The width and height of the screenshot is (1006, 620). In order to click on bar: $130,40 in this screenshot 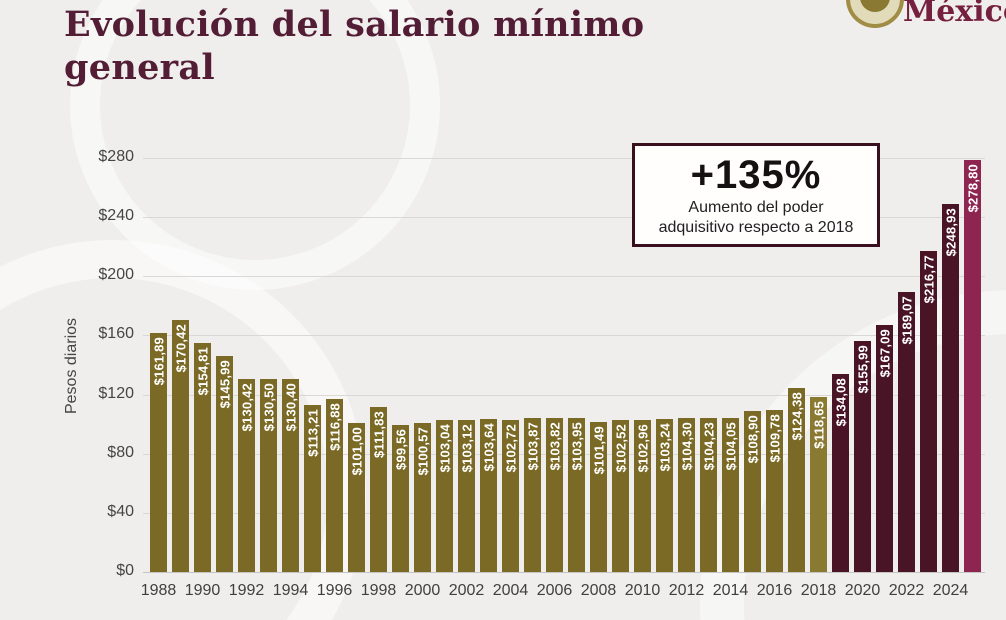, I will do `click(290, 475)`.